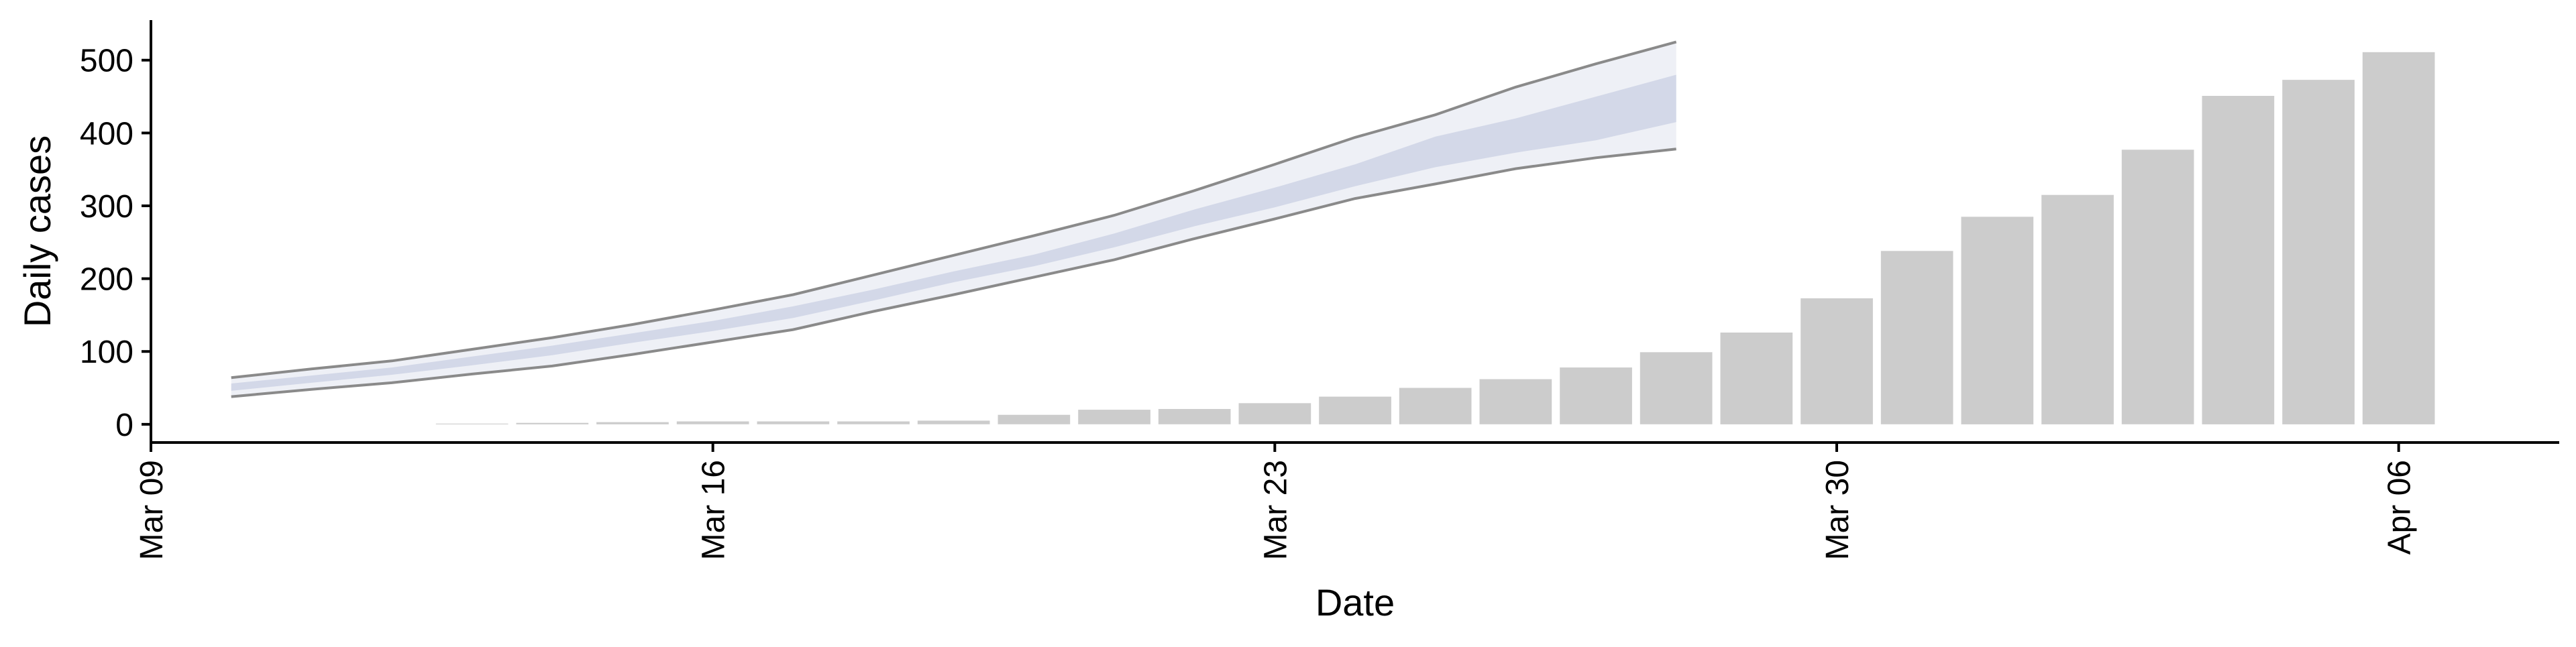 This screenshot has width=2576, height=647. What do you see at coordinates (124, 425) in the screenshot?
I see `y-tick-label: 0` at bounding box center [124, 425].